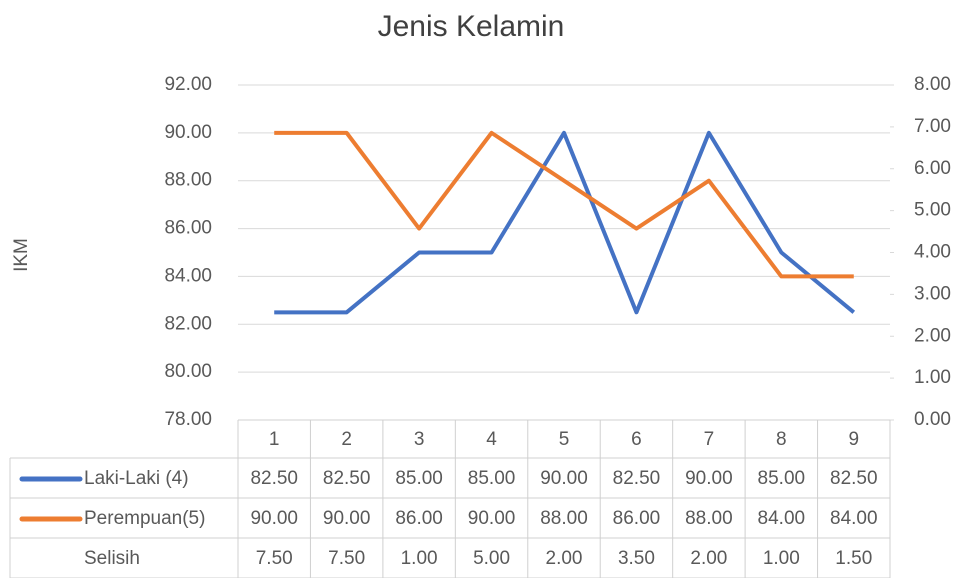  Describe the element at coordinates (144, 518) in the screenshot. I see `legend-label: Perempuan(5)` at that location.